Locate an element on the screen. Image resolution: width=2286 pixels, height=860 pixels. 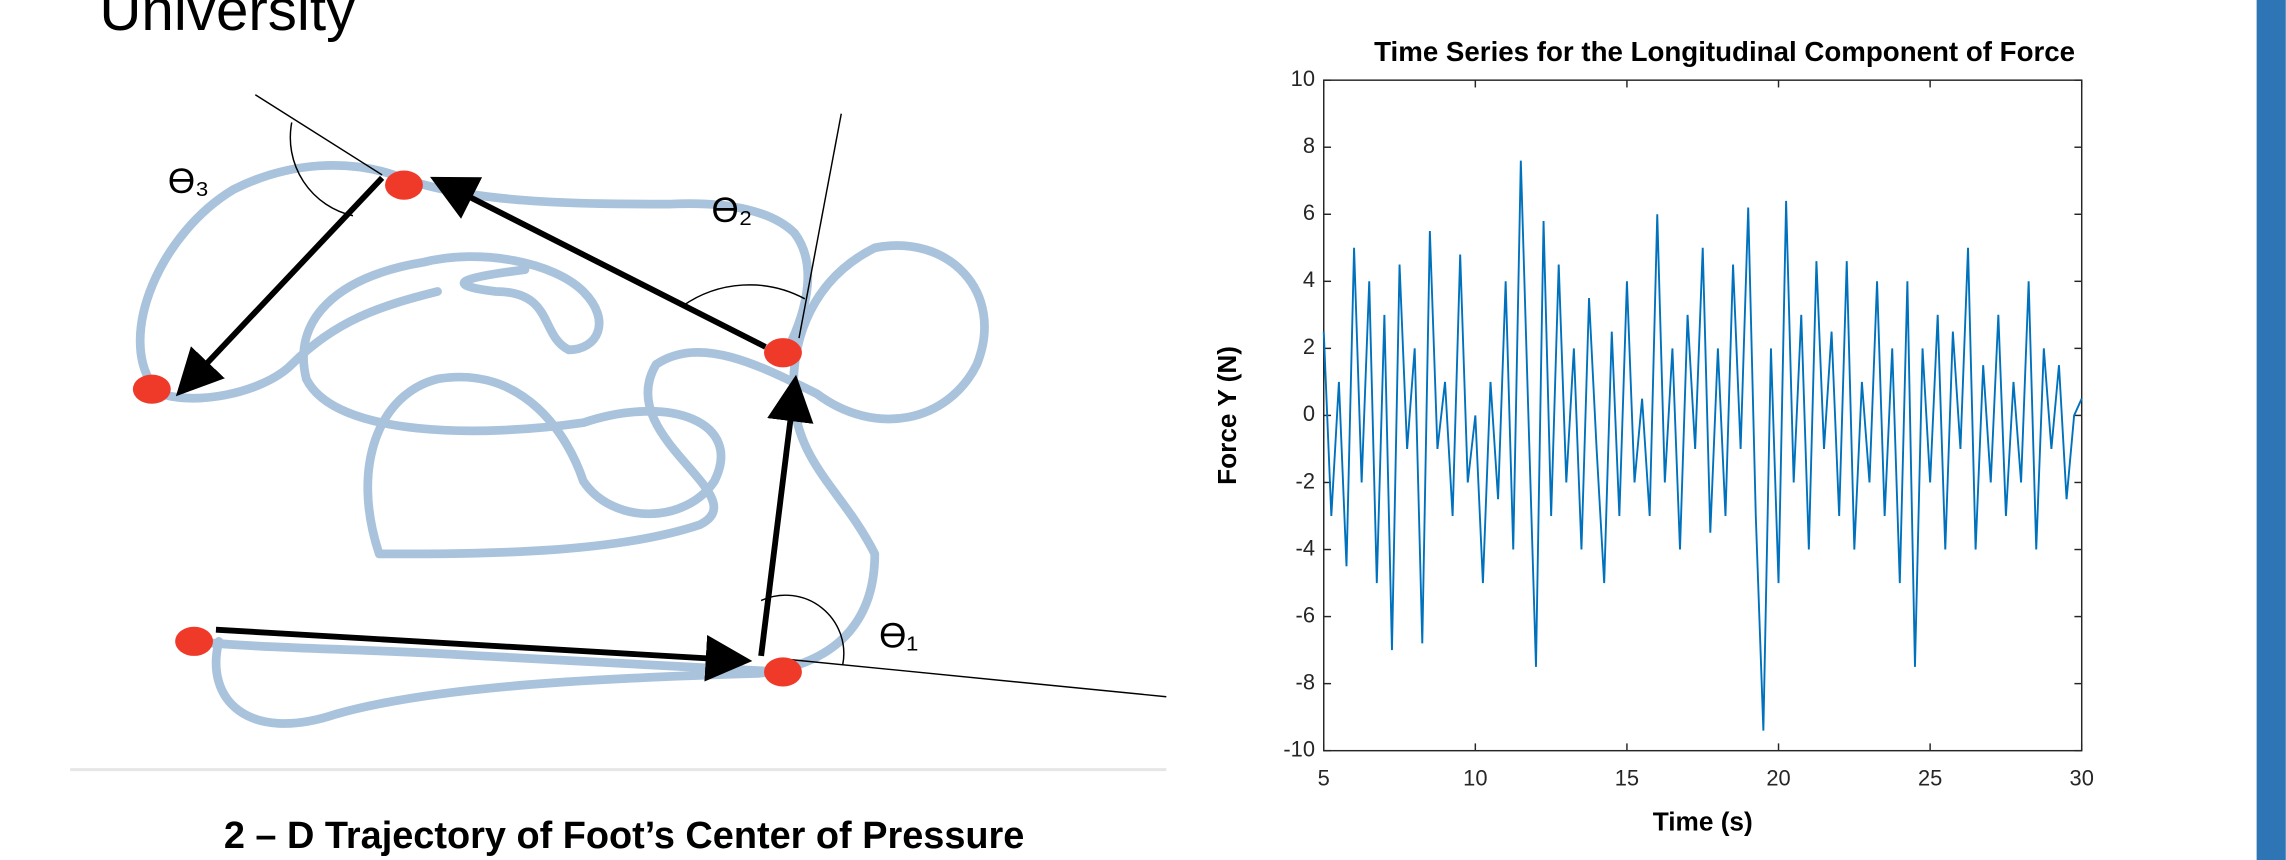
x-tick-label: 25 is located at coordinates (1930, 778).